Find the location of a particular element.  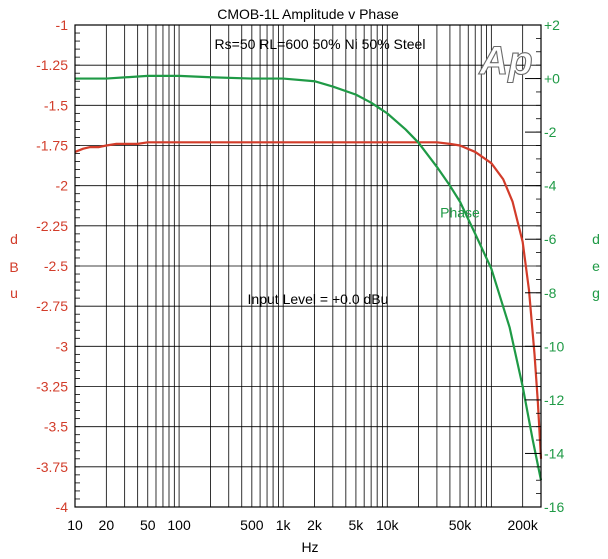

chart-subtitle: Rs=50 RL=600 50% Ni 50% Steel is located at coordinates (320, 44).